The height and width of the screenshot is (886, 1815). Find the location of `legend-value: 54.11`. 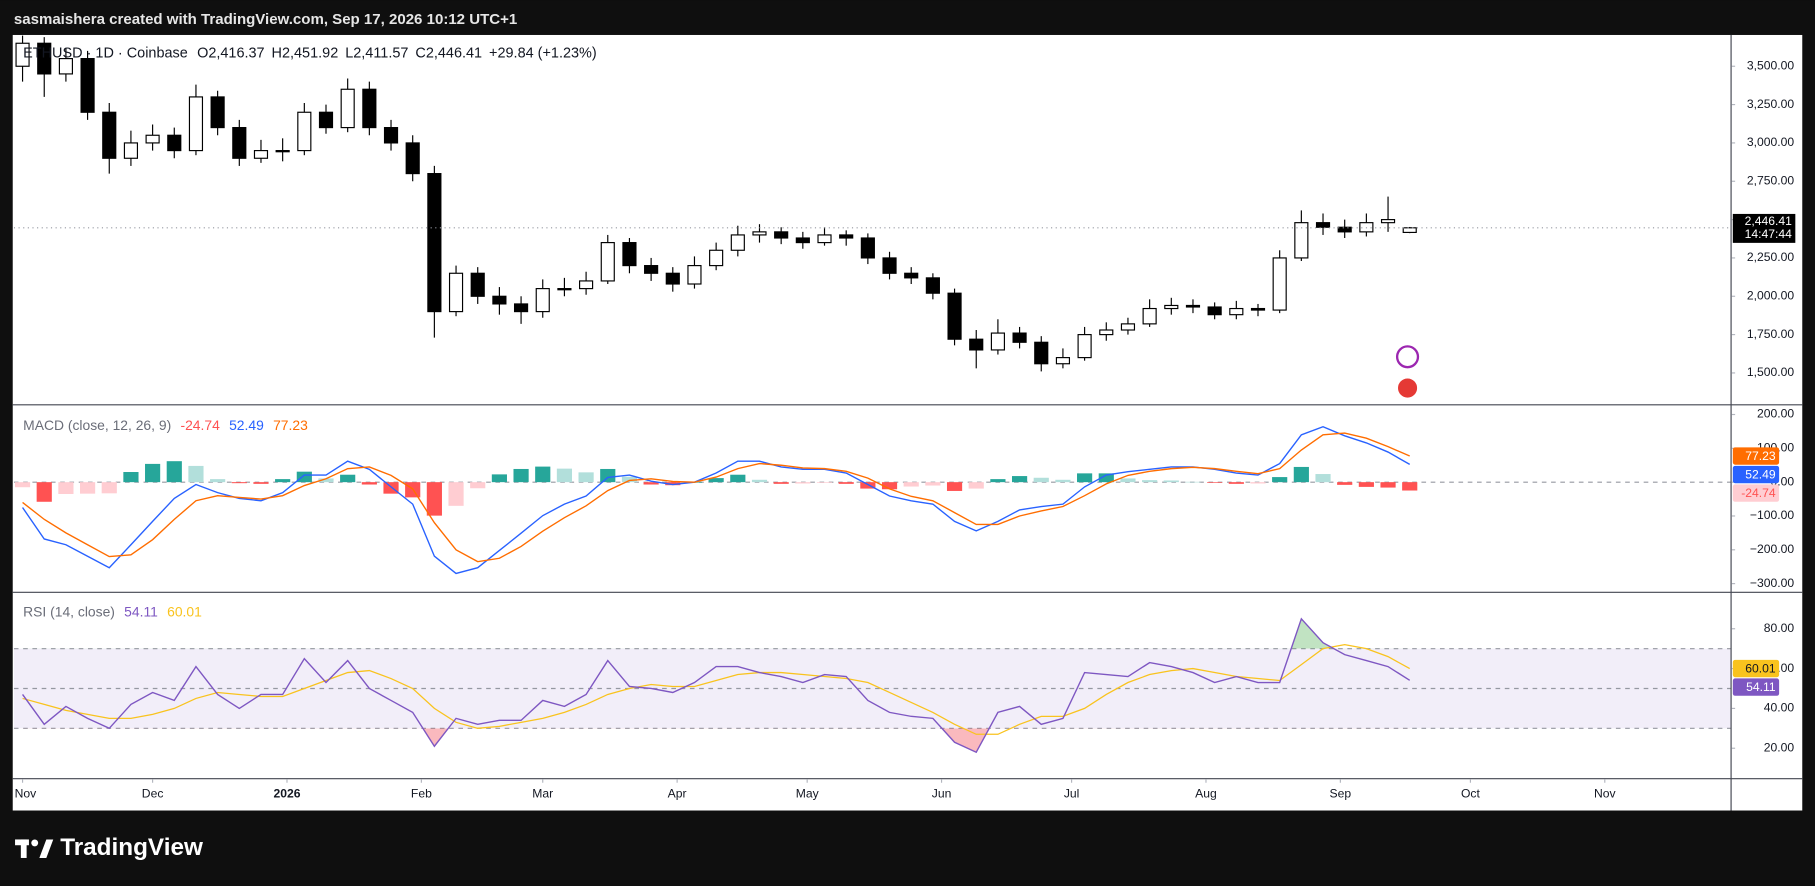

legend-value: 54.11 is located at coordinates (141, 611).